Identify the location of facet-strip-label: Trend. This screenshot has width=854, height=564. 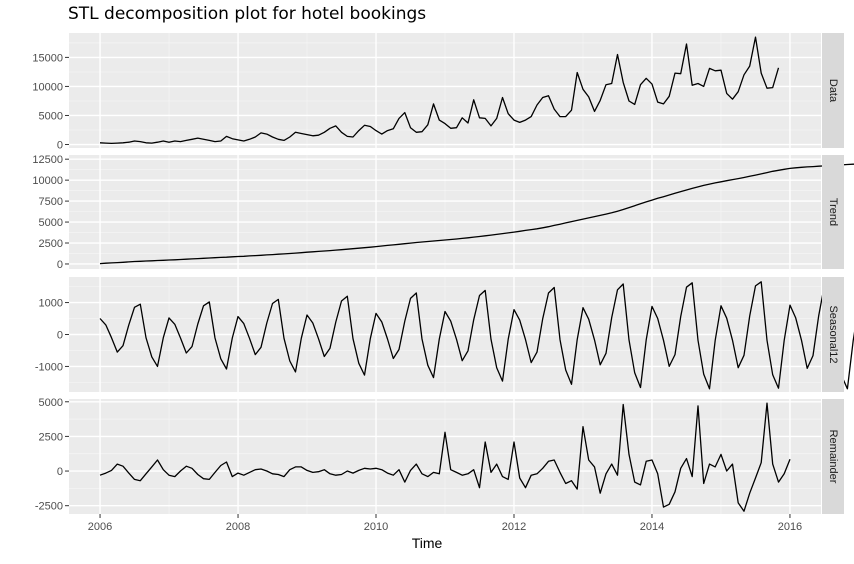
(833, 212).